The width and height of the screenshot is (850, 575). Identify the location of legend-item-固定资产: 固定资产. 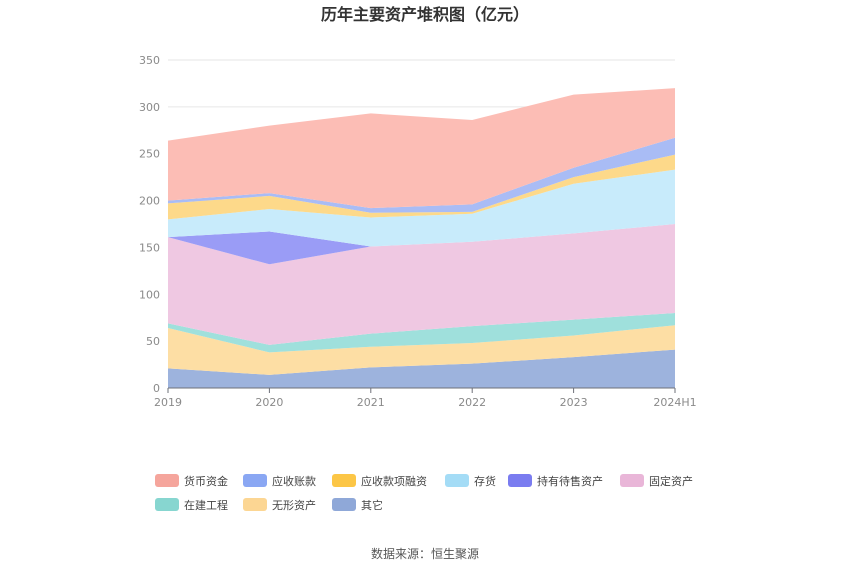
(656, 481).